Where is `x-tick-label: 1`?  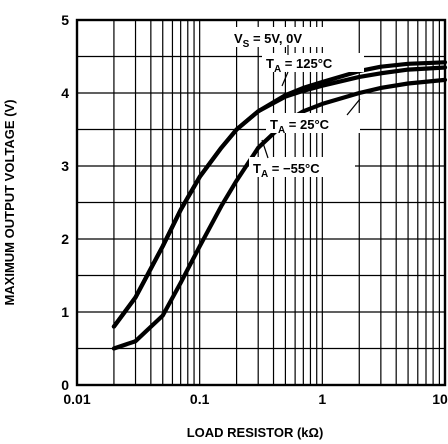 x-tick-label: 1 is located at coordinates (322, 399).